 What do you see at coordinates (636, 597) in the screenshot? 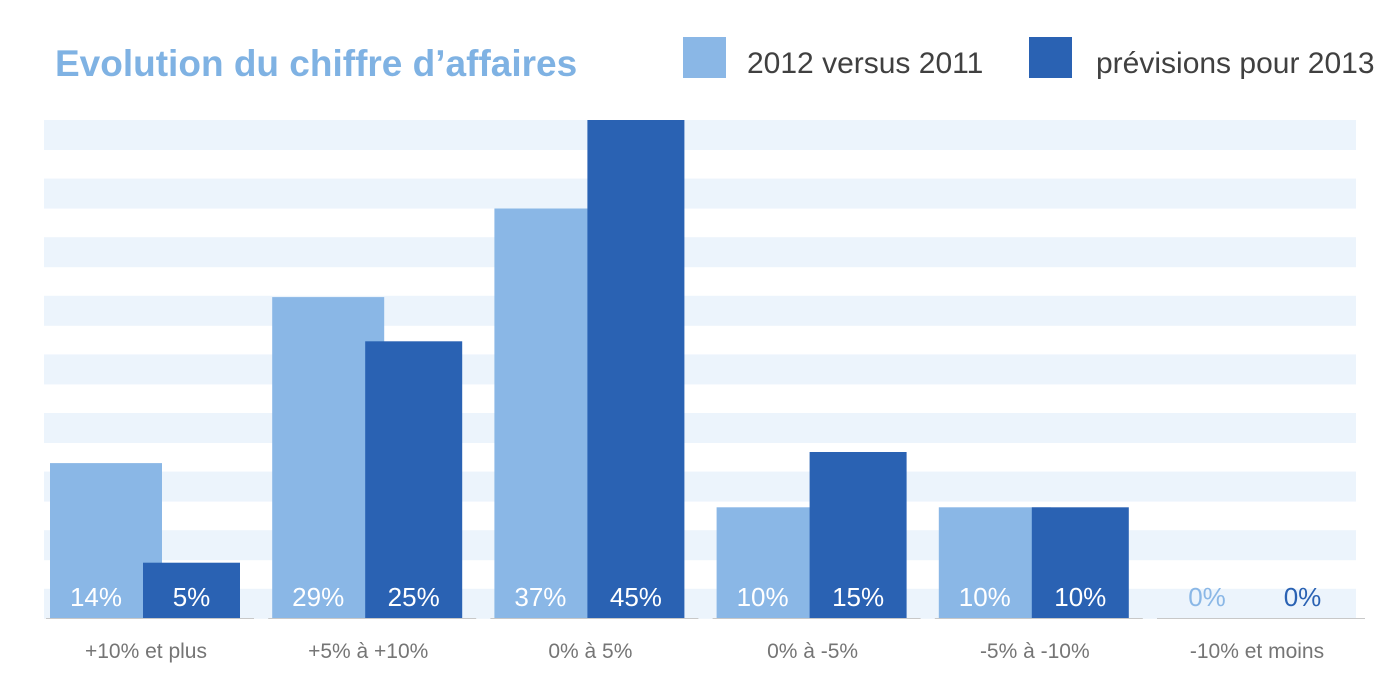
I see `bar-value-label: 45%` at bounding box center [636, 597].